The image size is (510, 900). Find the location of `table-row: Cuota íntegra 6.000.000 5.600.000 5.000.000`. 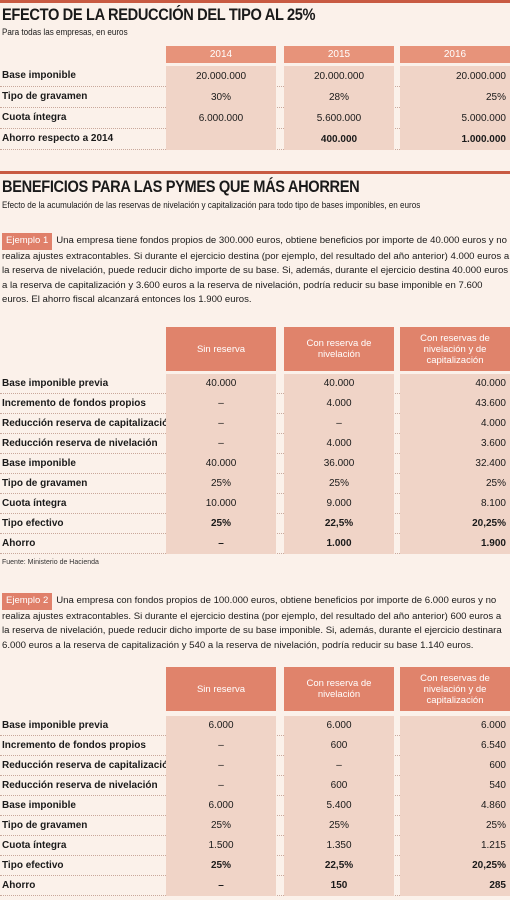

table-row: Cuota íntegra 6.000.000 5.600.000 5.000.000 is located at coordinates (255, 118).